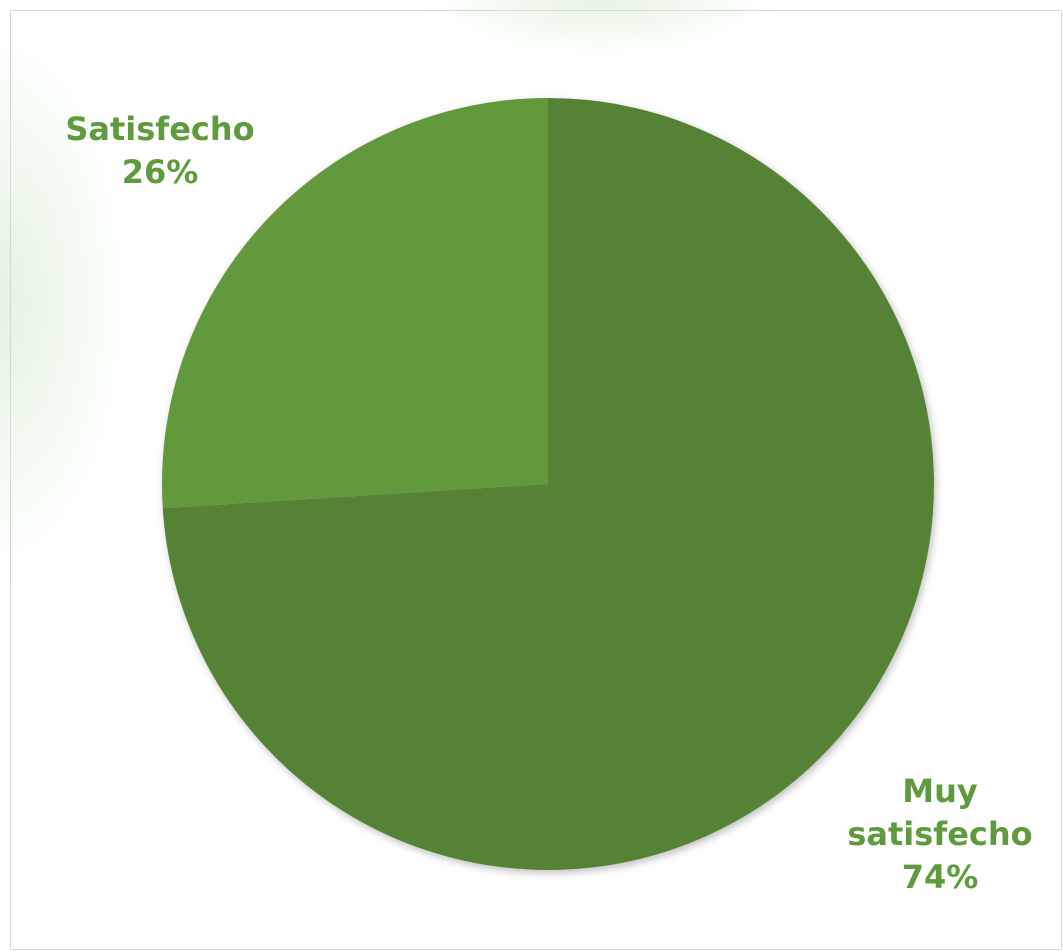  I want to click on slice-label-muy-satisfecho: Muy satisfecho 74%, so click(940, 834).